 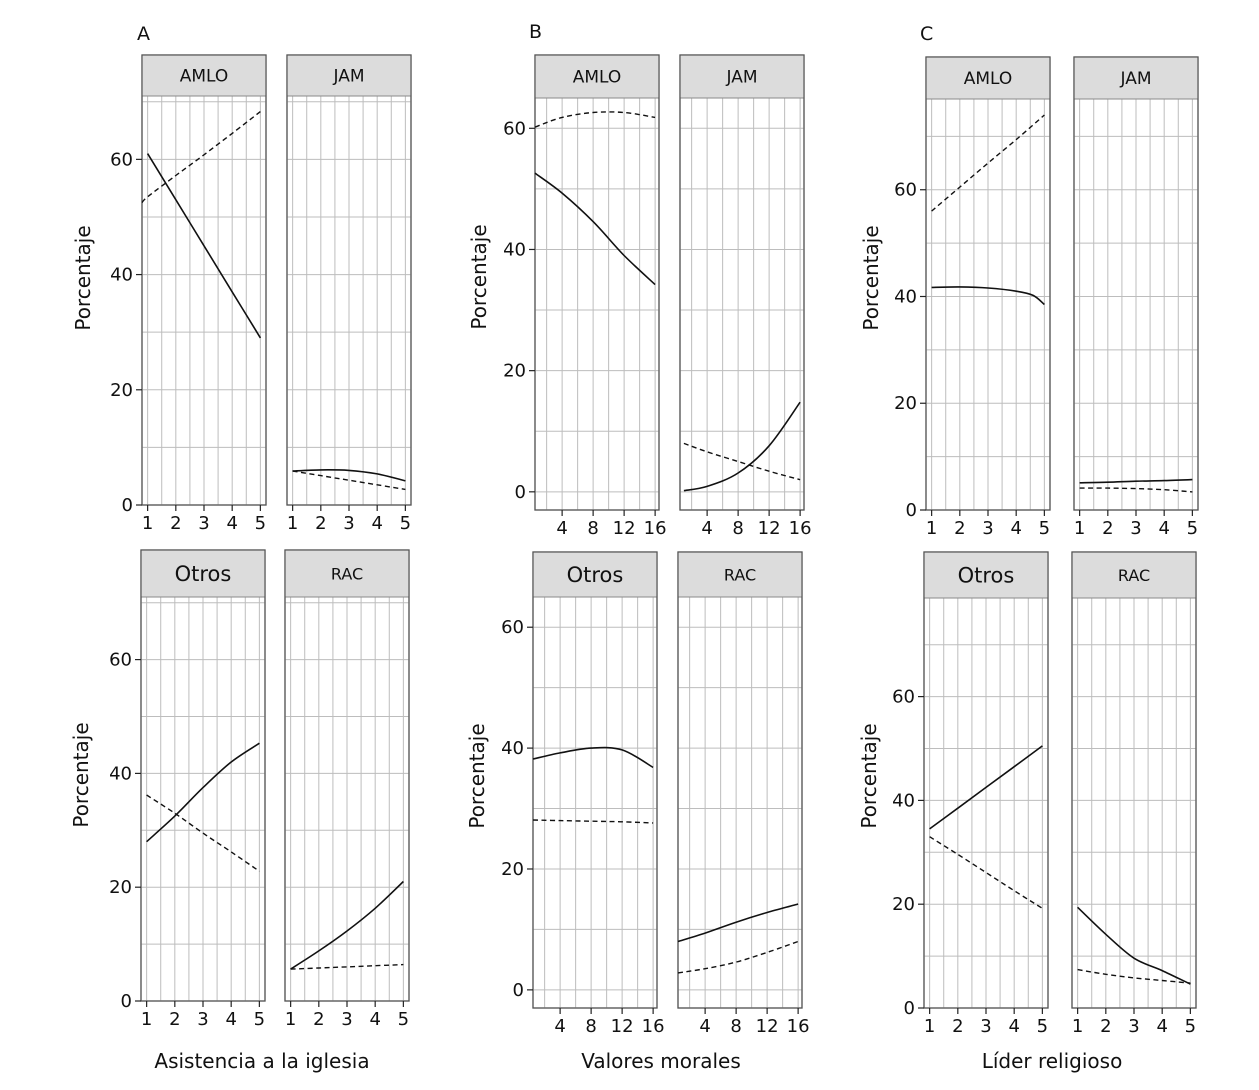 What do you see at coordinates (349, 294) in the screenshot?
I see `panel-a-jam: JAM 1 2 3 4 5` at bounding box center [349, 294].